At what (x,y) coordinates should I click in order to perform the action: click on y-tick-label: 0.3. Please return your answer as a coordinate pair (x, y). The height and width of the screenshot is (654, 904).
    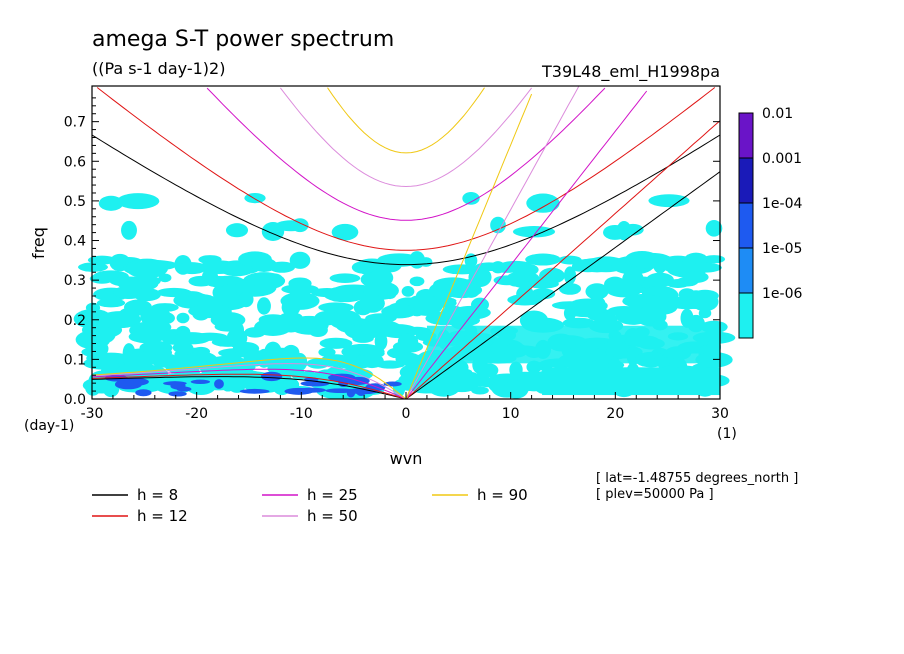
    Looking at the image, I should click on (75, 281).